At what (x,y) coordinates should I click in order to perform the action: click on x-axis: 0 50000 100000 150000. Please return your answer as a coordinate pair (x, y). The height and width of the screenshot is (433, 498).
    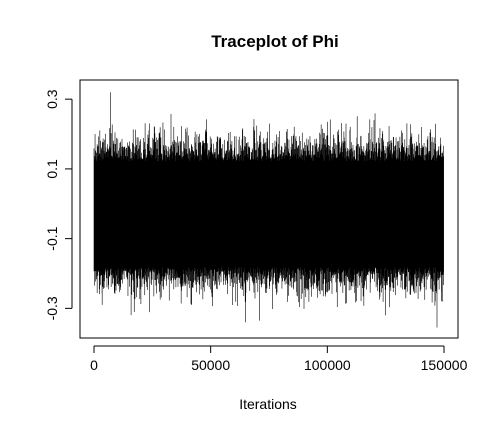
    Looking at the image, I should click on (279, 359).